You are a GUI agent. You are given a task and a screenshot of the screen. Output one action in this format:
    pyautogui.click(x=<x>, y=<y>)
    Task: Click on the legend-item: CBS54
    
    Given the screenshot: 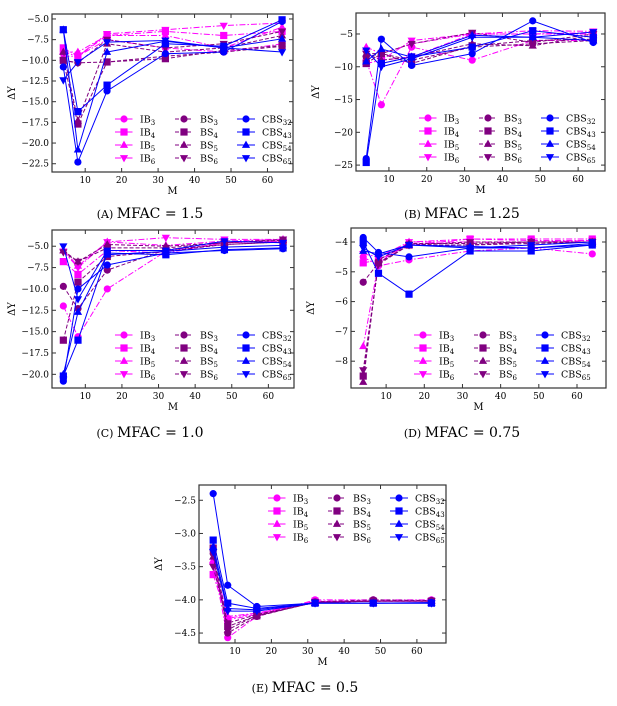 What is the action you would take?
    pyautogui.click(x=264, y=147)
    